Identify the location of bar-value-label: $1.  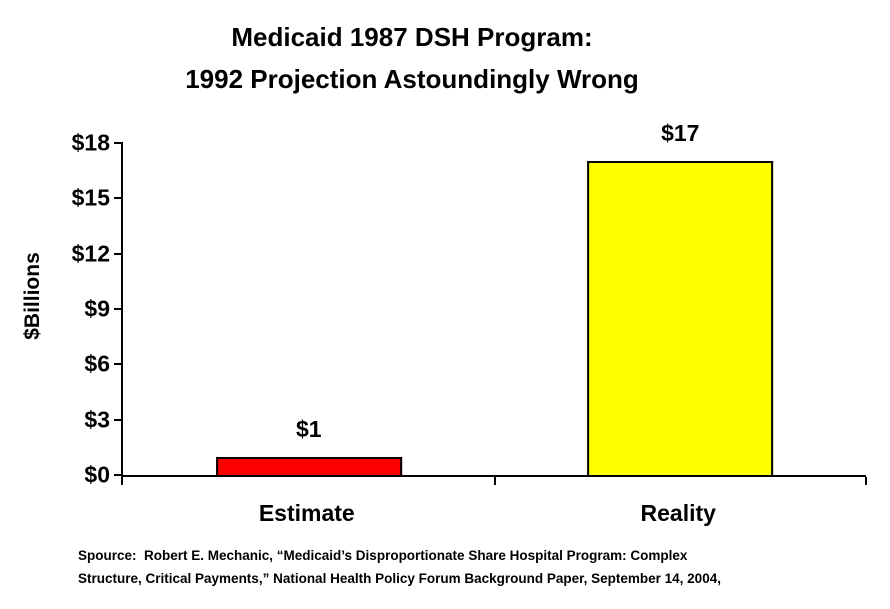
(308, 428).